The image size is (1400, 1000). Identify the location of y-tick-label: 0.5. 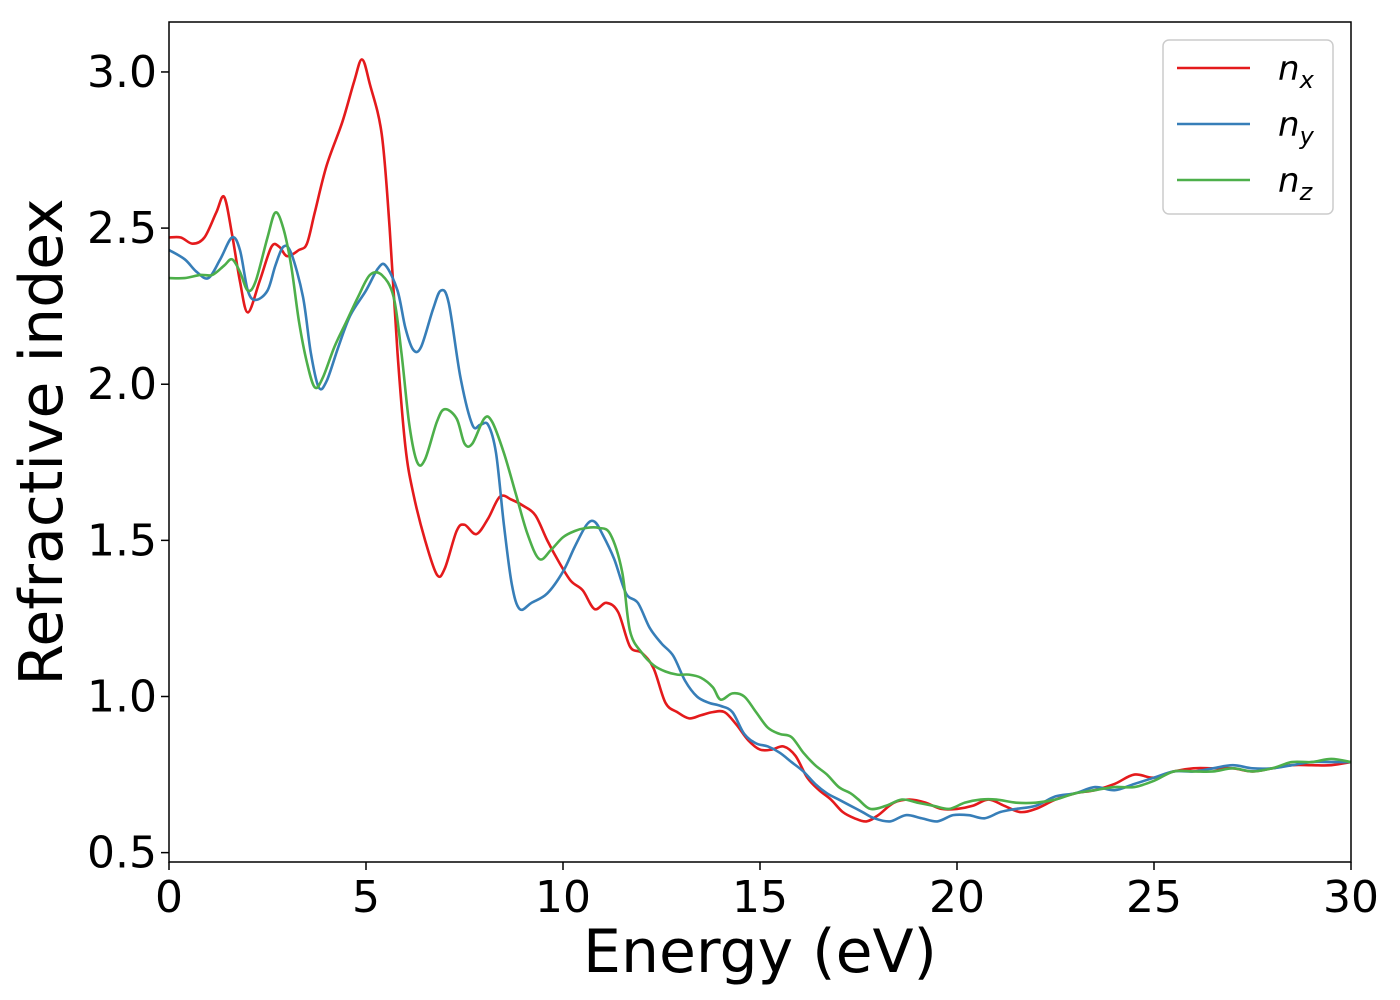
(122, 853).